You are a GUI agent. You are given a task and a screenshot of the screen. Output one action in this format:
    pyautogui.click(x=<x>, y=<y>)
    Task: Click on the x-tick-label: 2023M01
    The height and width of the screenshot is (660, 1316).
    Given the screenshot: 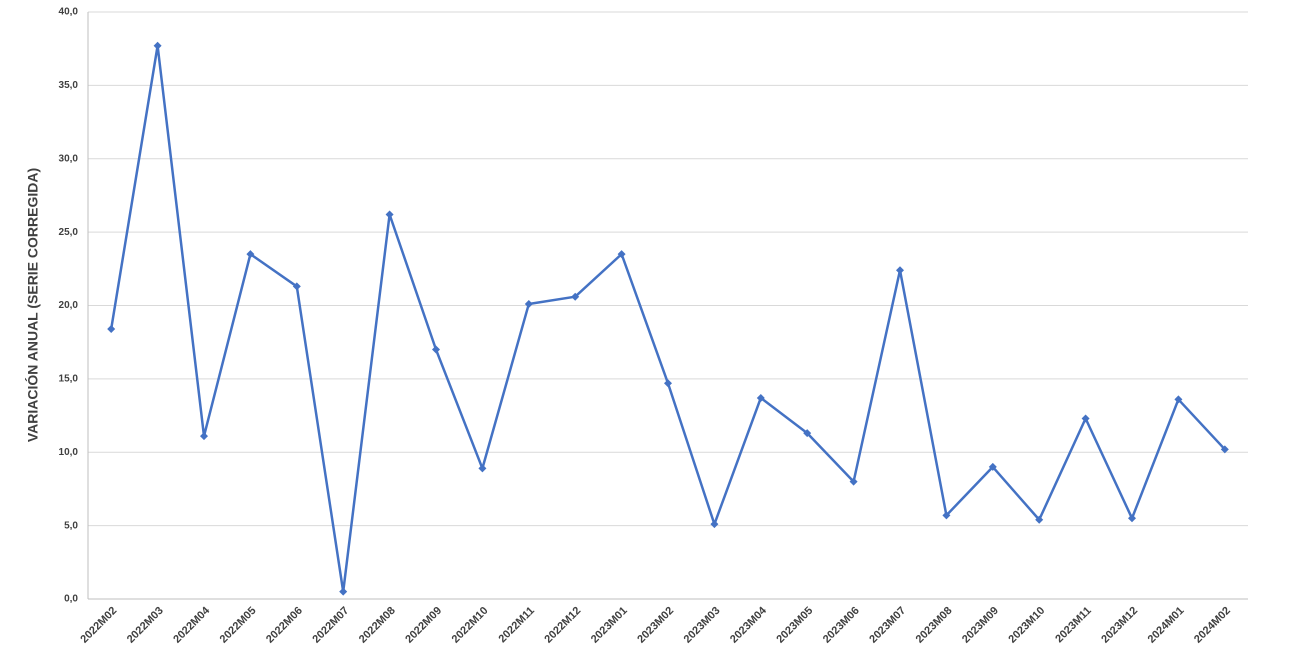 What is the action you would take?
    pyautogui.click(x=609, y=625)
    